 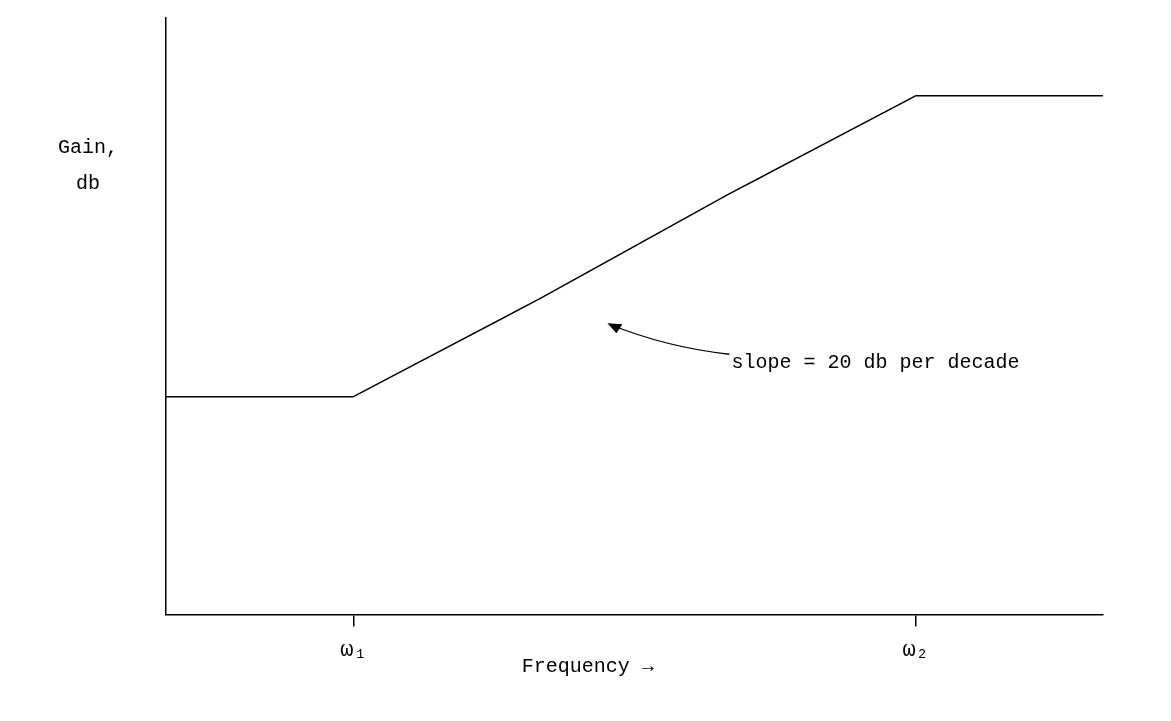 I want to click on annotation: slope = 20 db per decade, so click(x=875, y=362).